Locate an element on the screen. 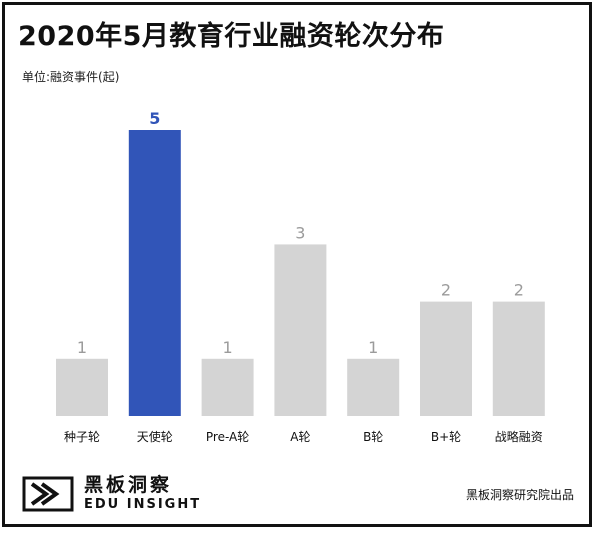 This screenshot has width=600, height=535. bar-value-label-6: 2 is located at coordinates (519, 290).